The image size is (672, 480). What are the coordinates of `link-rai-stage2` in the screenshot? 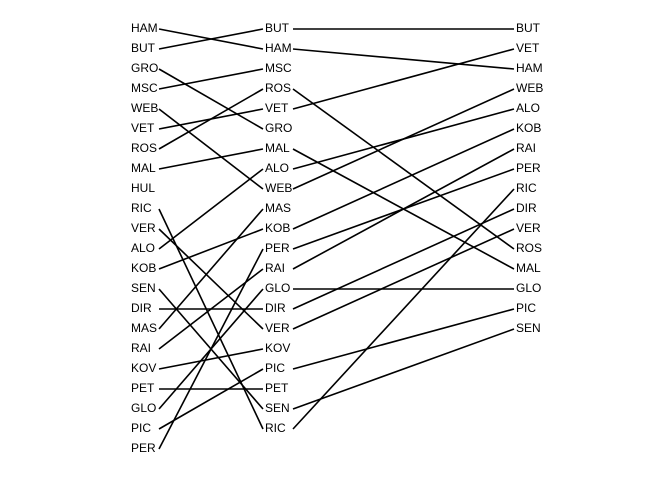 It's located at (403, 209).